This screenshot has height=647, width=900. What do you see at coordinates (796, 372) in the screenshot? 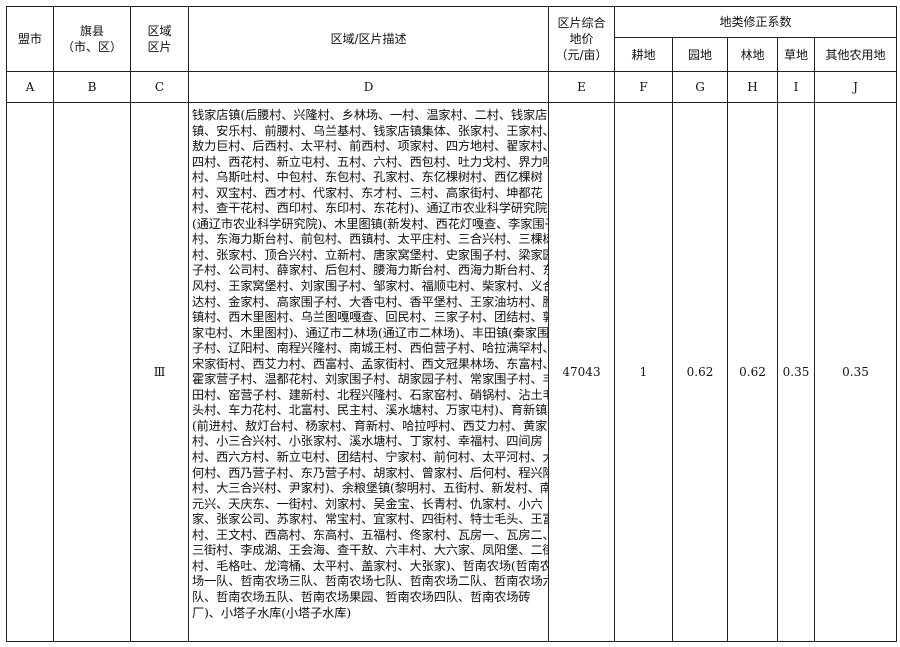
I see `cell-coef-grass: 0.35` at bounding box center [796, 372].